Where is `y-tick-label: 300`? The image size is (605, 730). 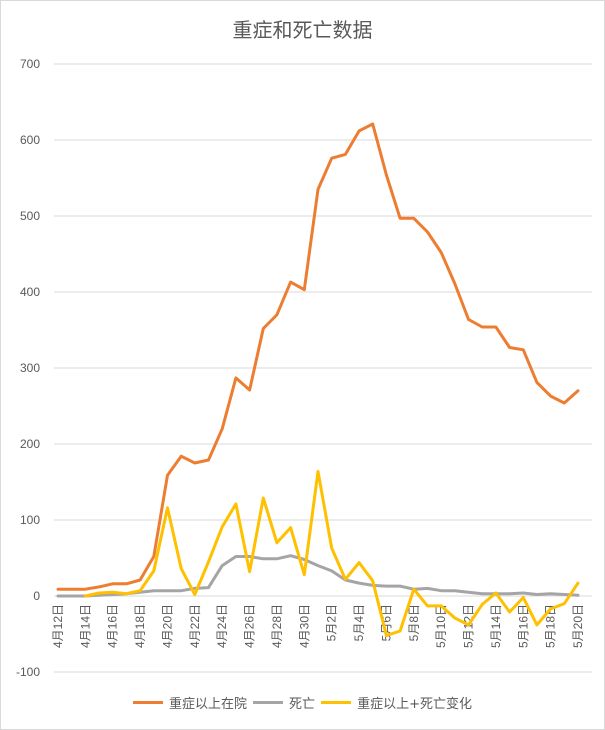
y-tick-label: 300 is located at coordinates (30, 368).